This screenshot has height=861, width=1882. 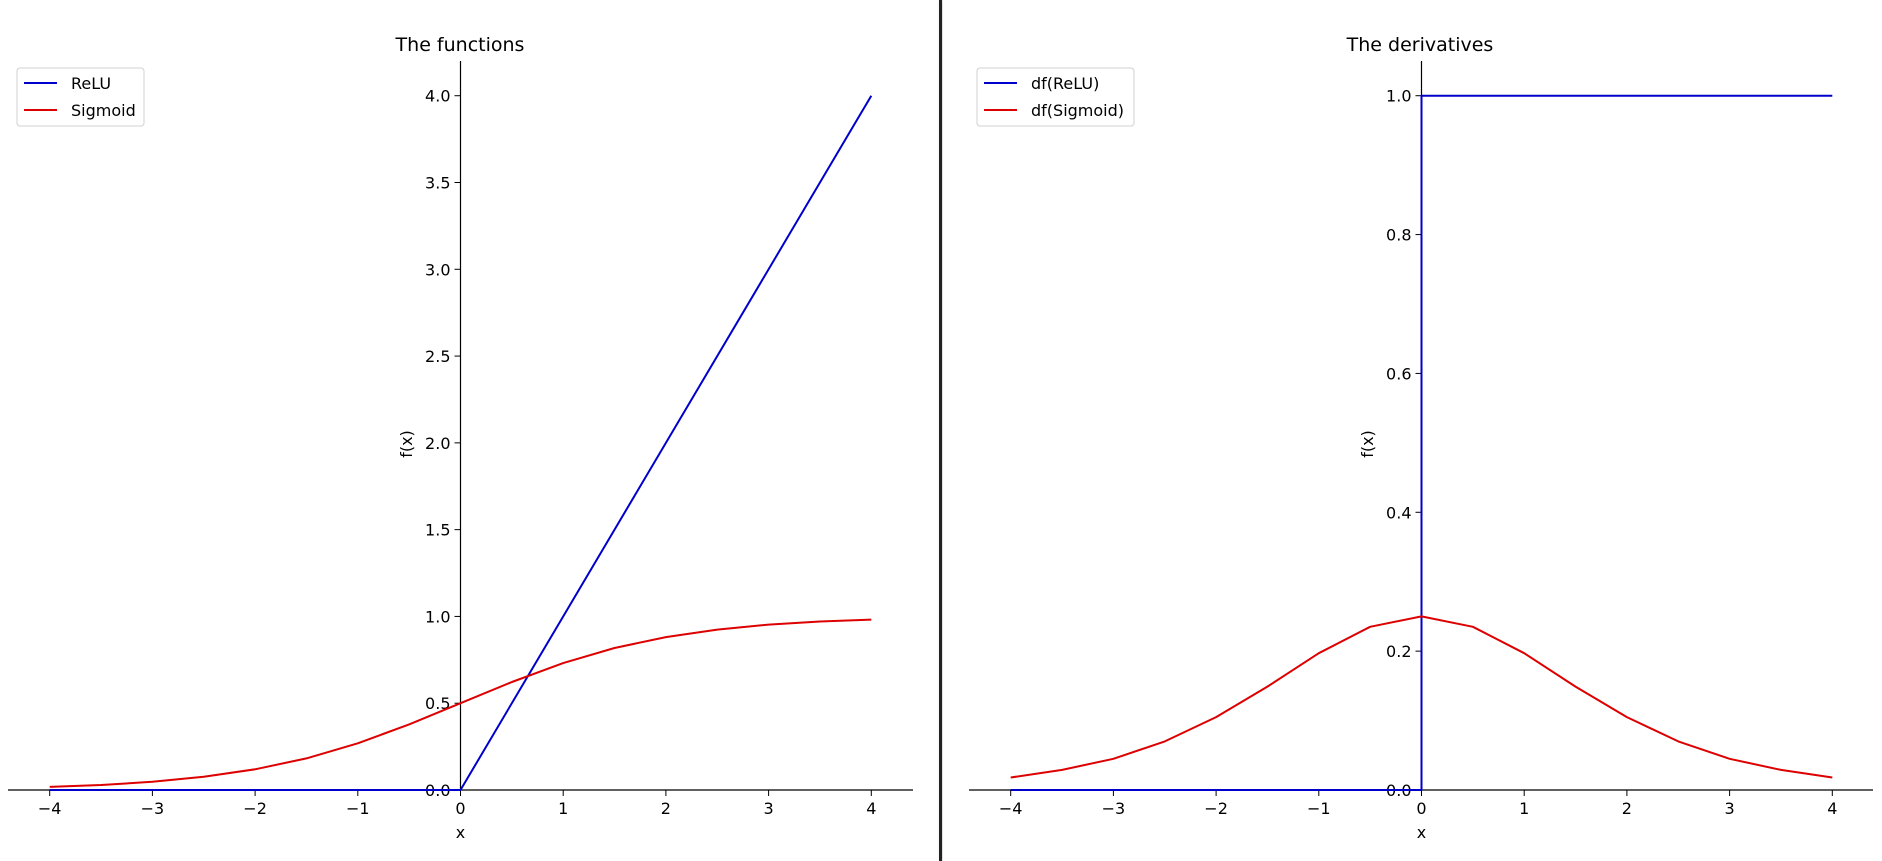 What do you see at coordinates (91, 83) in the screenshot?
I see `legend-label: ReLU` at bounding box center [91, 83].